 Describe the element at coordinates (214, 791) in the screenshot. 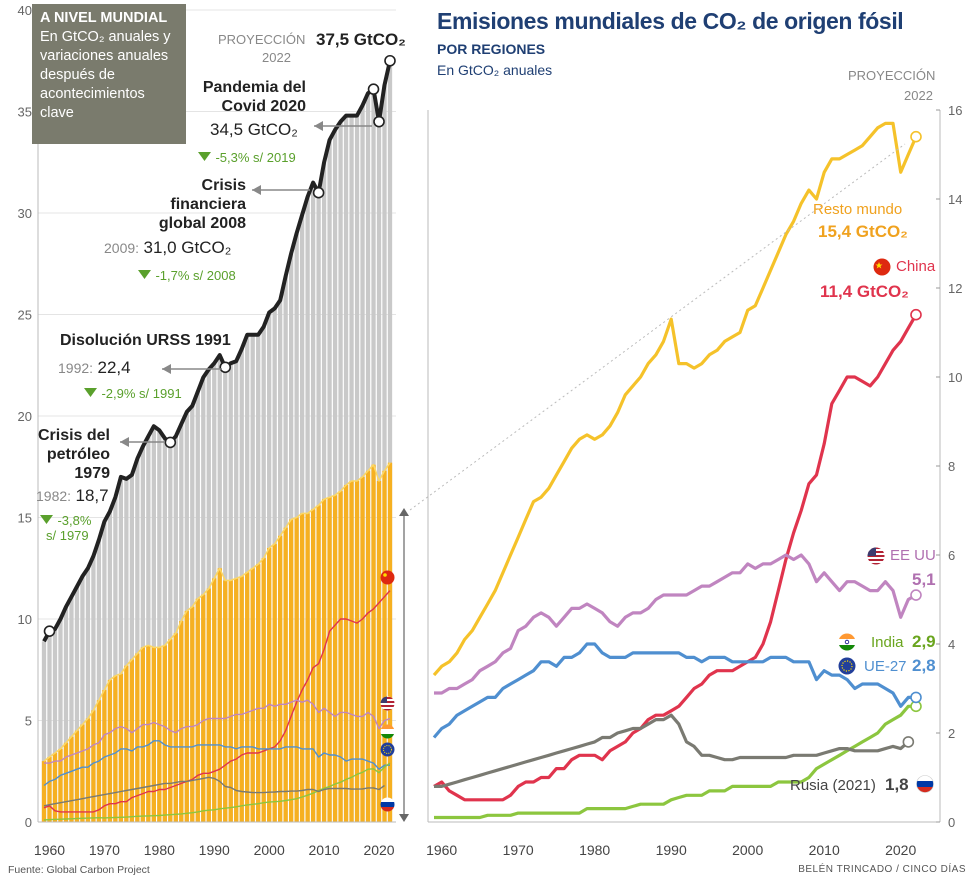

I see `left-line-rusia` at that location.